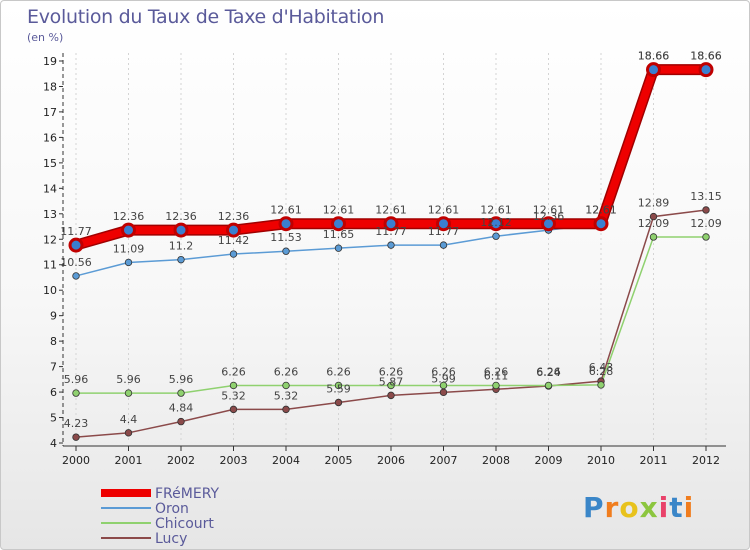 This screenshot has height=550, width=750. What do you see at coordinates (50, 163) in the screenshot?
I see `y-tick-label: 15` at bounding box center [50, 163].